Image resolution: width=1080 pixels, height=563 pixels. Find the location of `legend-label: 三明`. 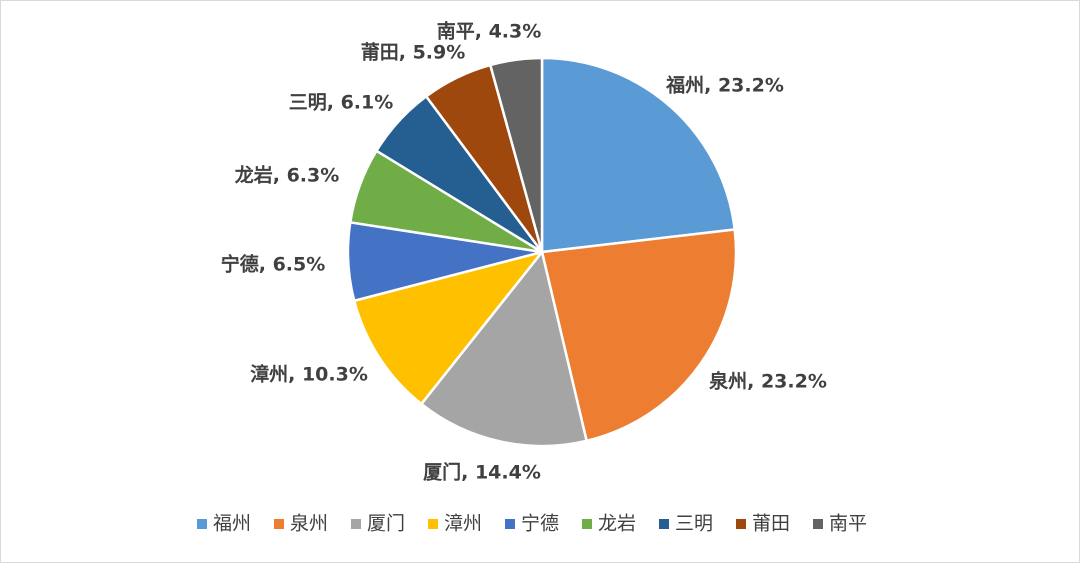

legend-label: 三明 is located at coordinates (694, 524).